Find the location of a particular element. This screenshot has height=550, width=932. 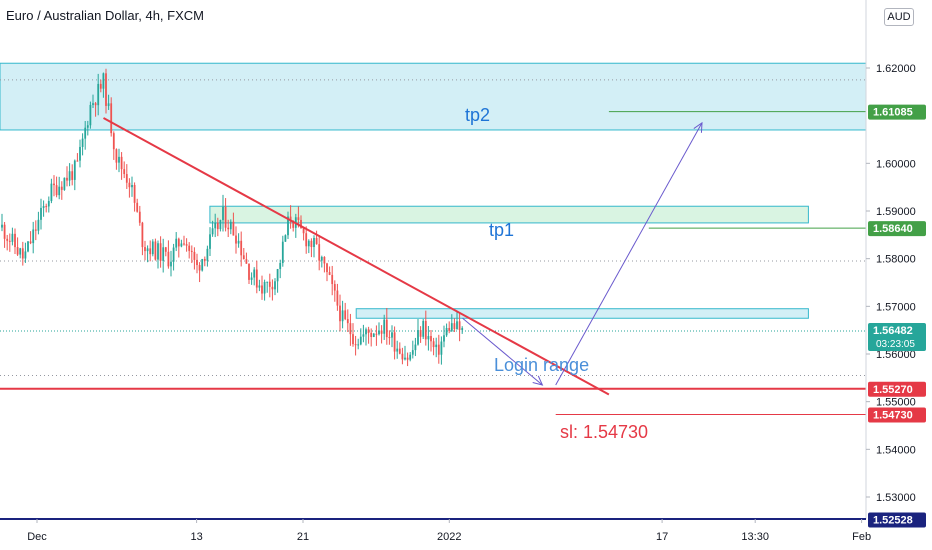

y-tick-label-3: 1.56000 is located at coordinates (896, 355).